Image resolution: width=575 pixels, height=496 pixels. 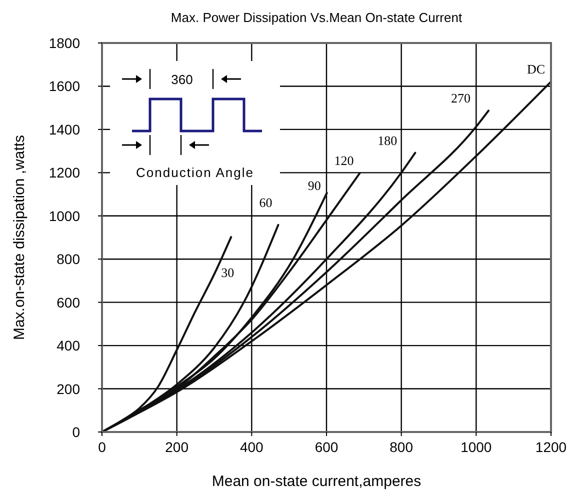 What do you see at coordinates (265, 202) in the screenshot?
I see `series-label: 60` at bounding box center [265, 202].